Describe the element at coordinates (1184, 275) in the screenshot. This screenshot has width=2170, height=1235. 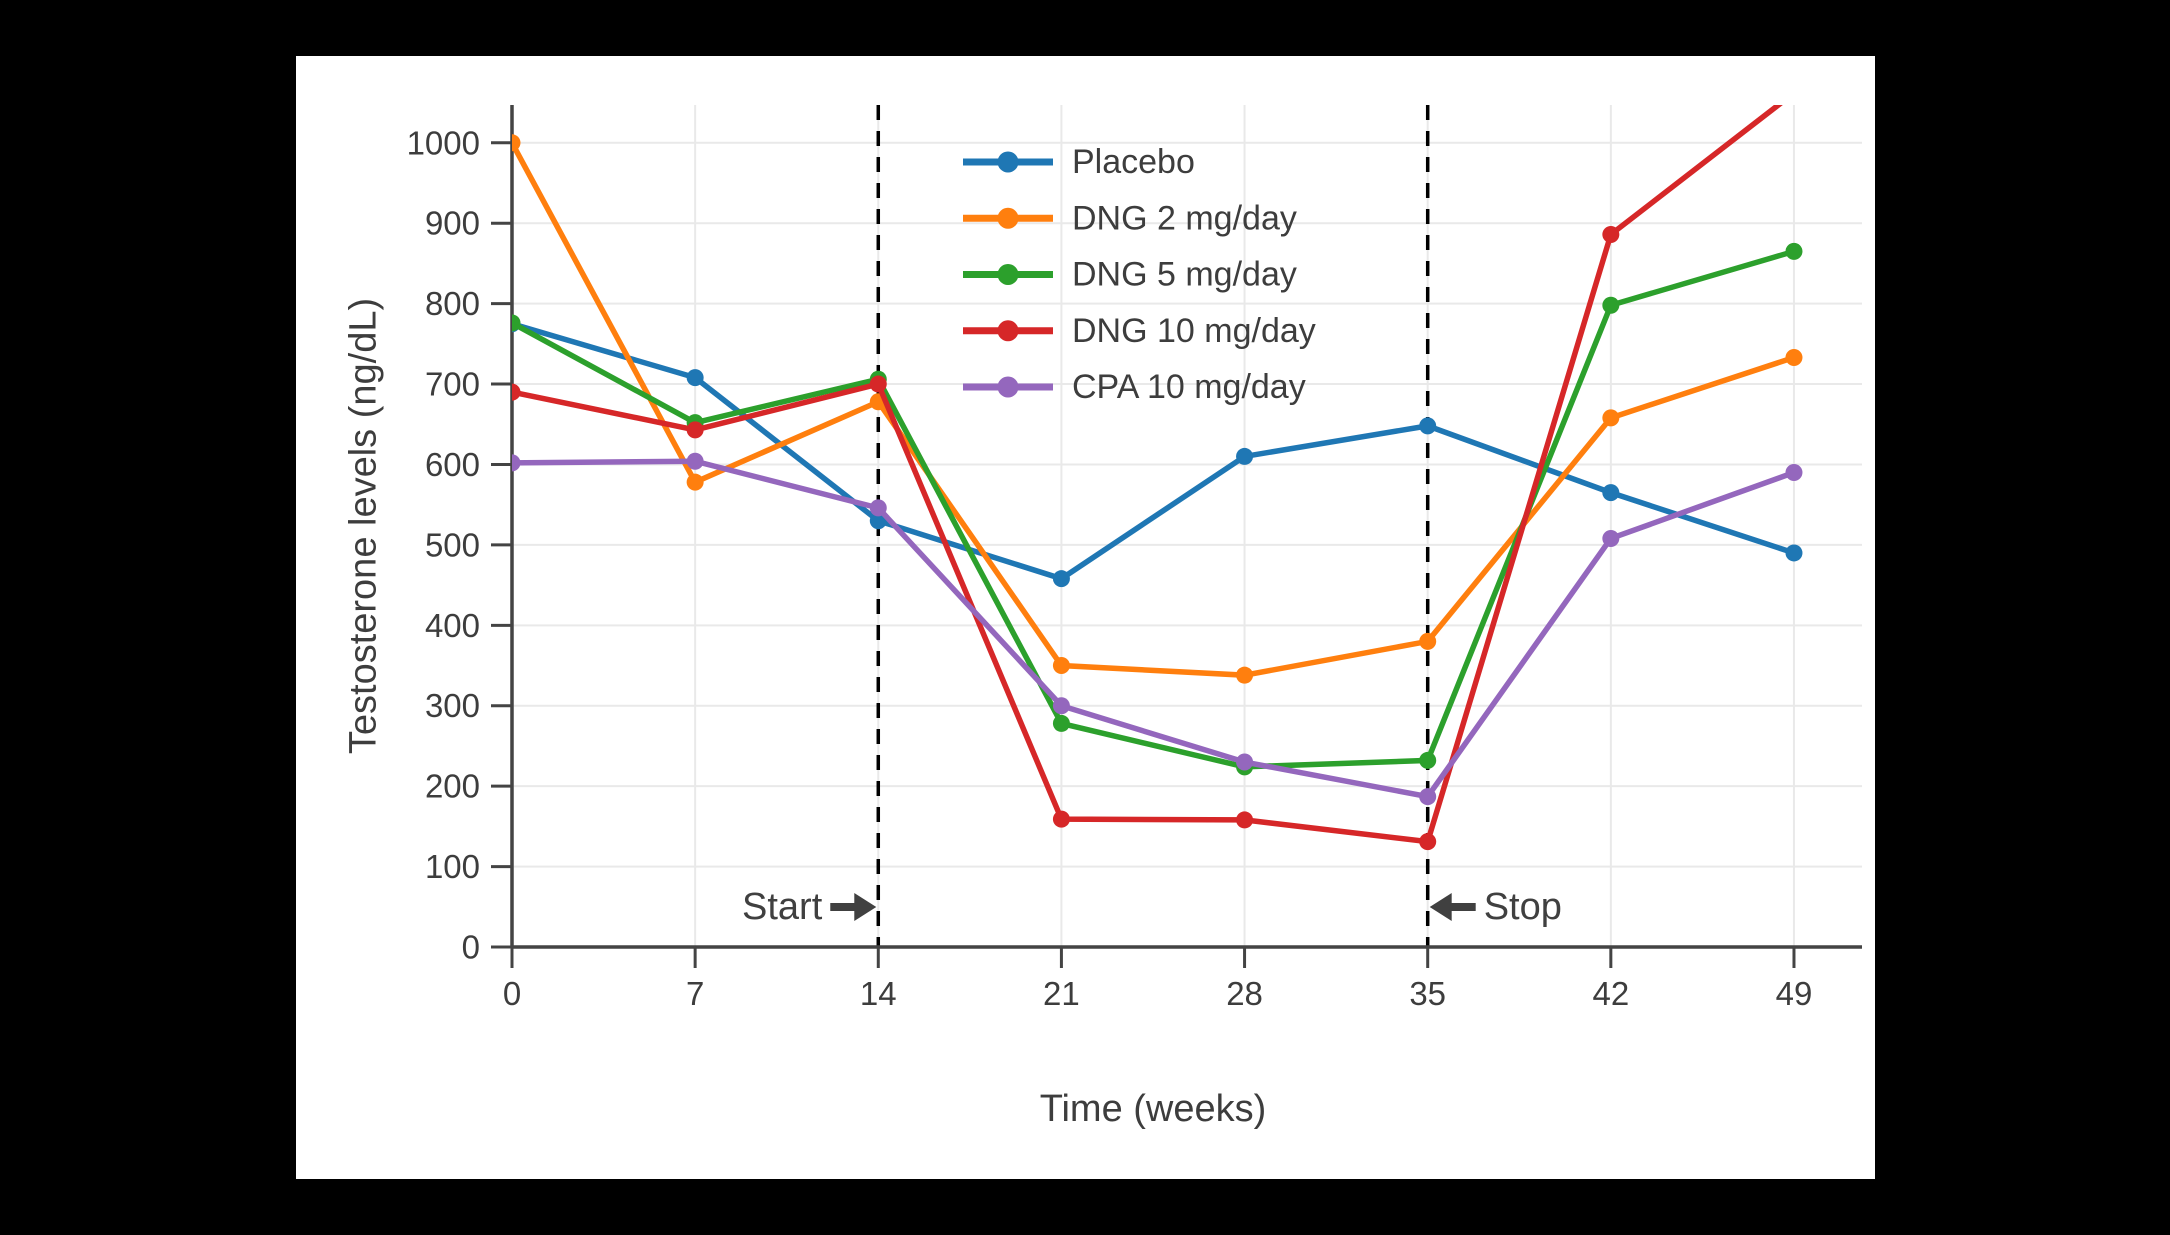
I see `legend-label: DNG 5 mg/day` at that location.